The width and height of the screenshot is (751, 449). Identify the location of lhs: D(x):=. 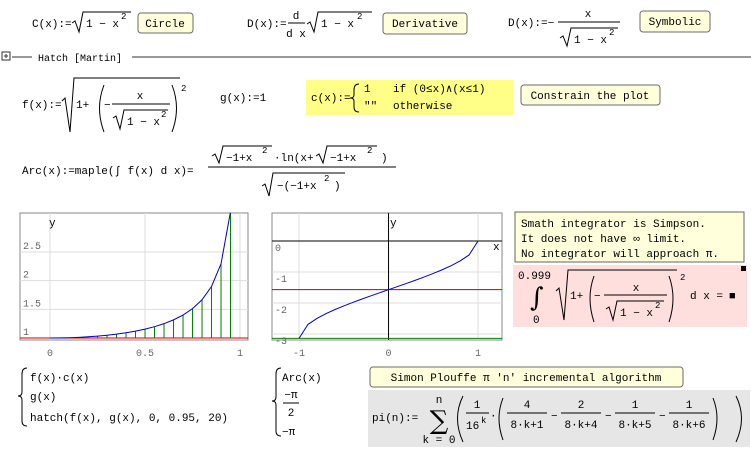
(267, 25).